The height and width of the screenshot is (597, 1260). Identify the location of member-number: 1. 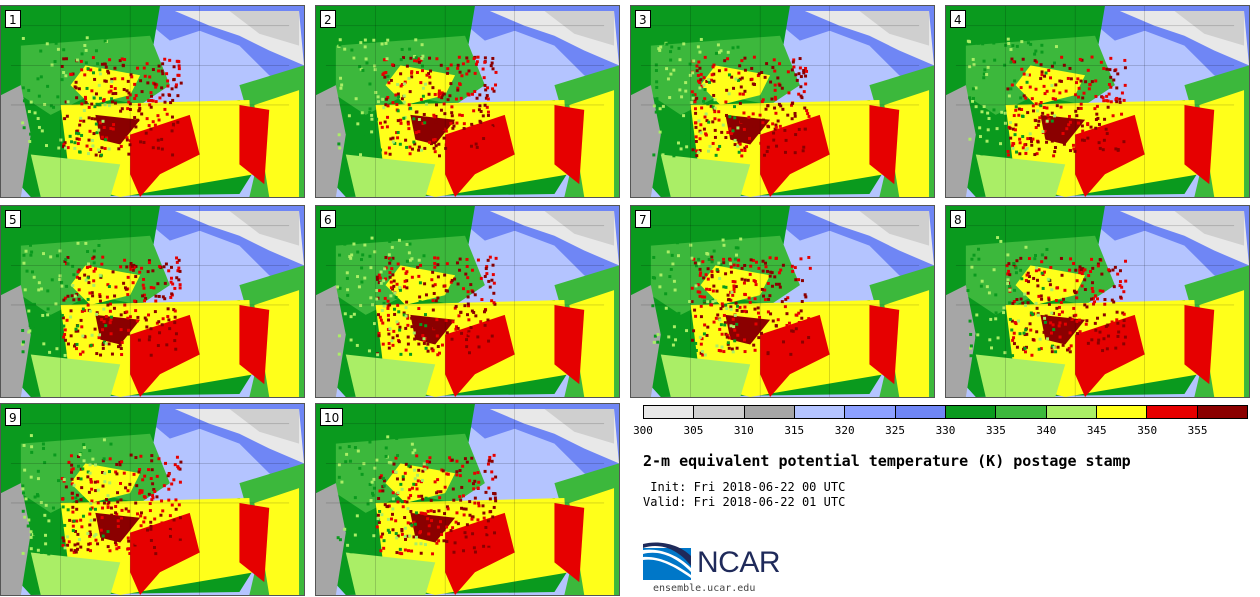
(13, 19).